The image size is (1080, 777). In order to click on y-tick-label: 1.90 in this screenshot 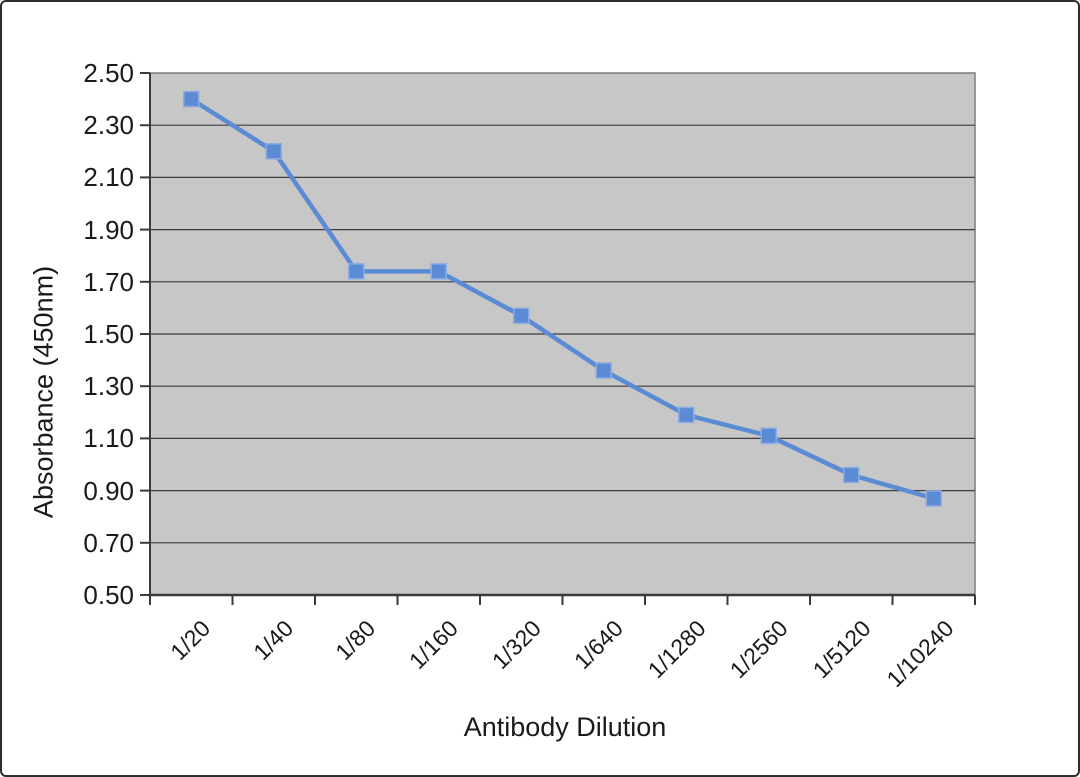, I will do `click(108, 229)`.